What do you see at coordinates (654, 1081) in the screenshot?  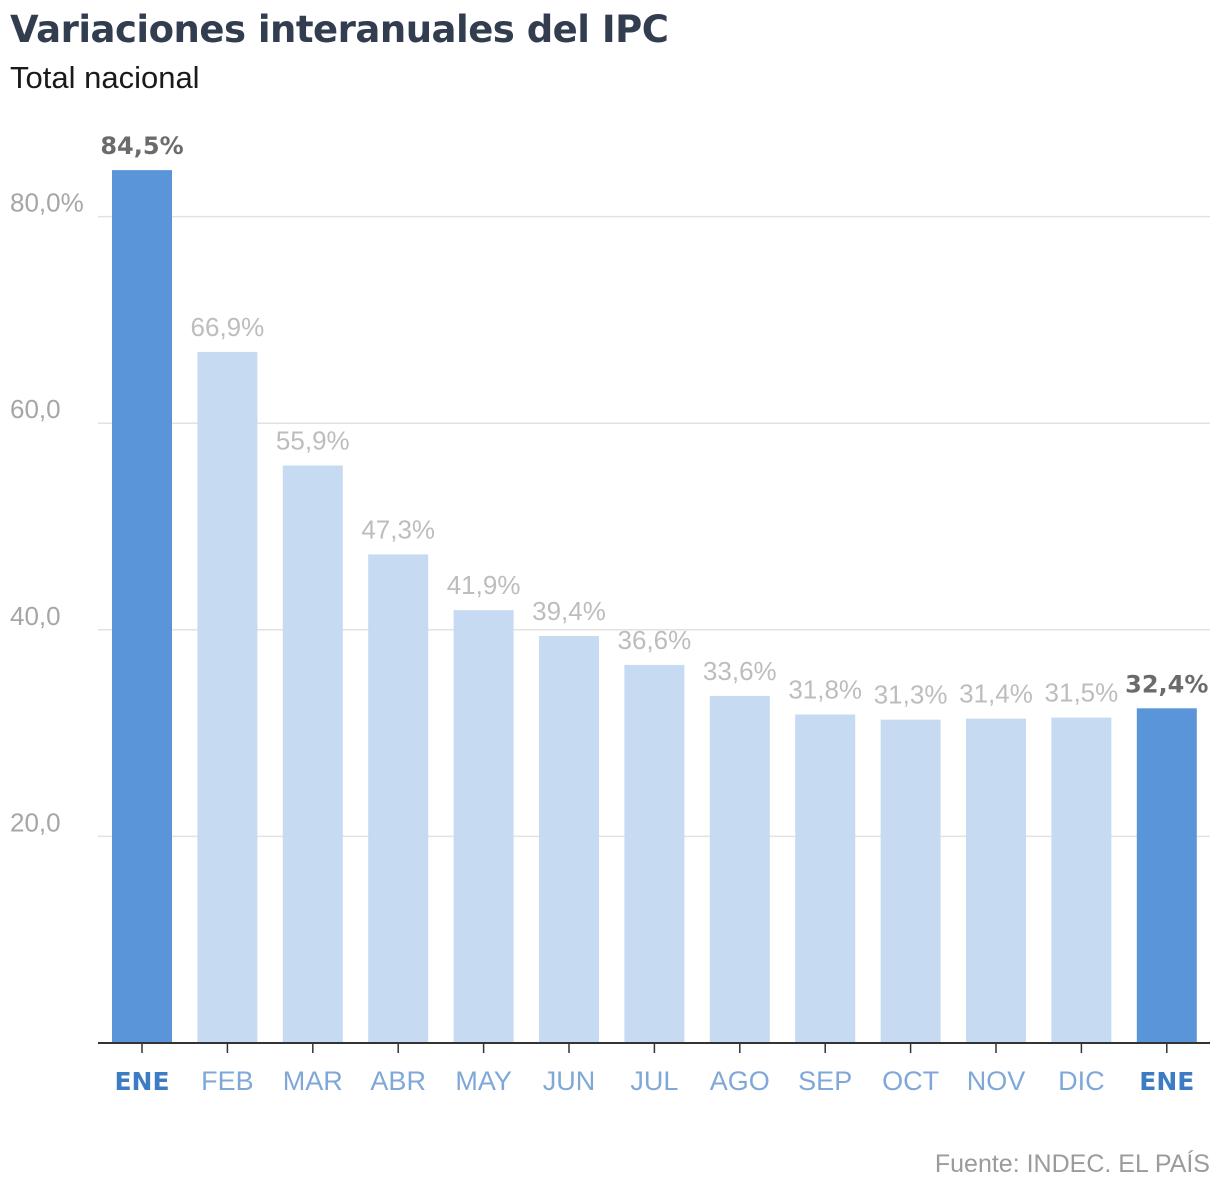 I see `x-tick-label: JUL` at bounding box center [654, 1081].